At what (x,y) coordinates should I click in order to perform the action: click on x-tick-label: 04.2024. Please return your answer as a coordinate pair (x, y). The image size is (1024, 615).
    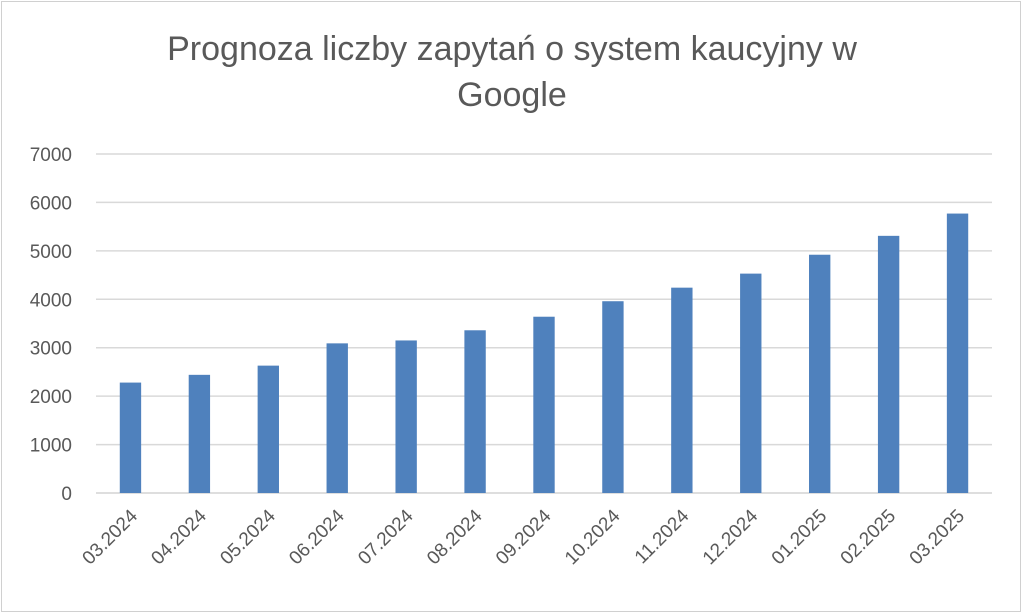
    Looking at the image, I should click on (180, 537).